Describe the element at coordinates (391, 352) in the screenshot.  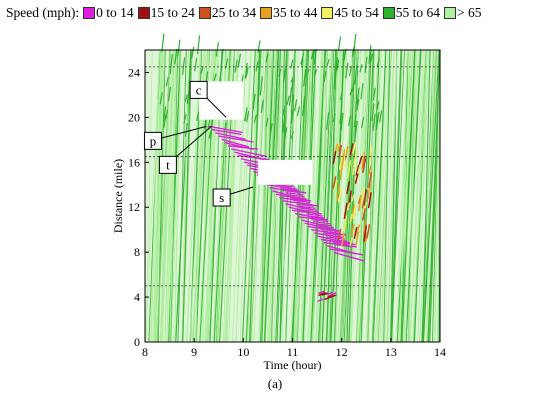
I see `x-tick-label: 13` at that location.